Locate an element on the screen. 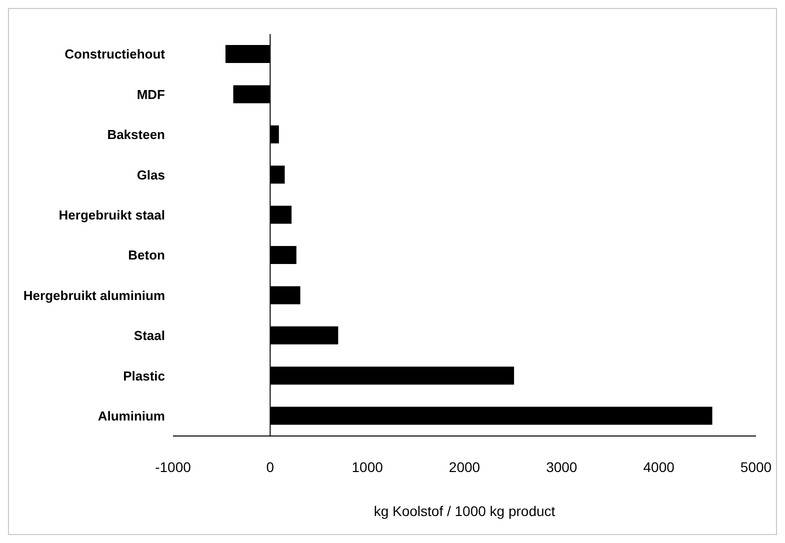  x-tick-label: 1000 is located at coordinates (368, 466).